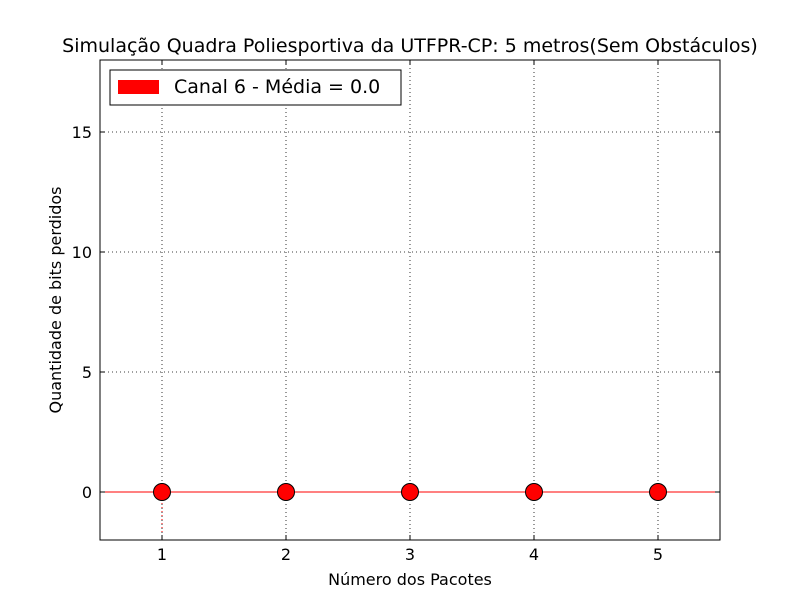  What do you see at coordinates (286, 554) in the screenshot?
I see `x-tick-label-2: 2` at bounding box center [286, 554].